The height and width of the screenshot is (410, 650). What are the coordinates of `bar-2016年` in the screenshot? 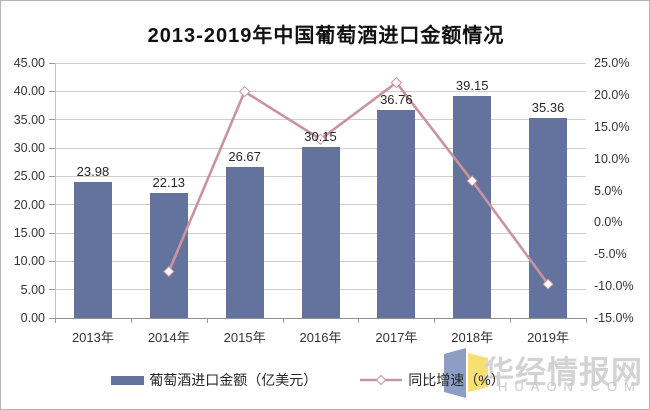 It's located at (320, 232).